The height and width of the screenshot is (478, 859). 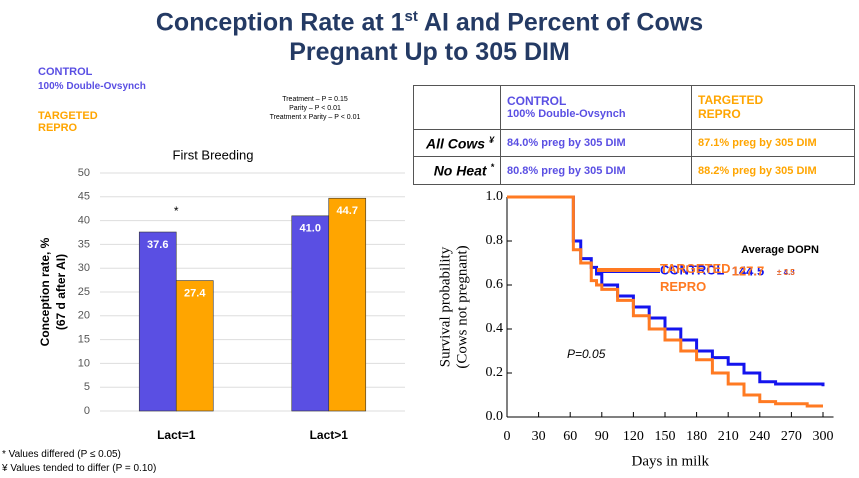 What do you see at coordinates (495, 284) in the screenshot?
I see `y-tick-label: 0.6` at bounding box center [495, 284].